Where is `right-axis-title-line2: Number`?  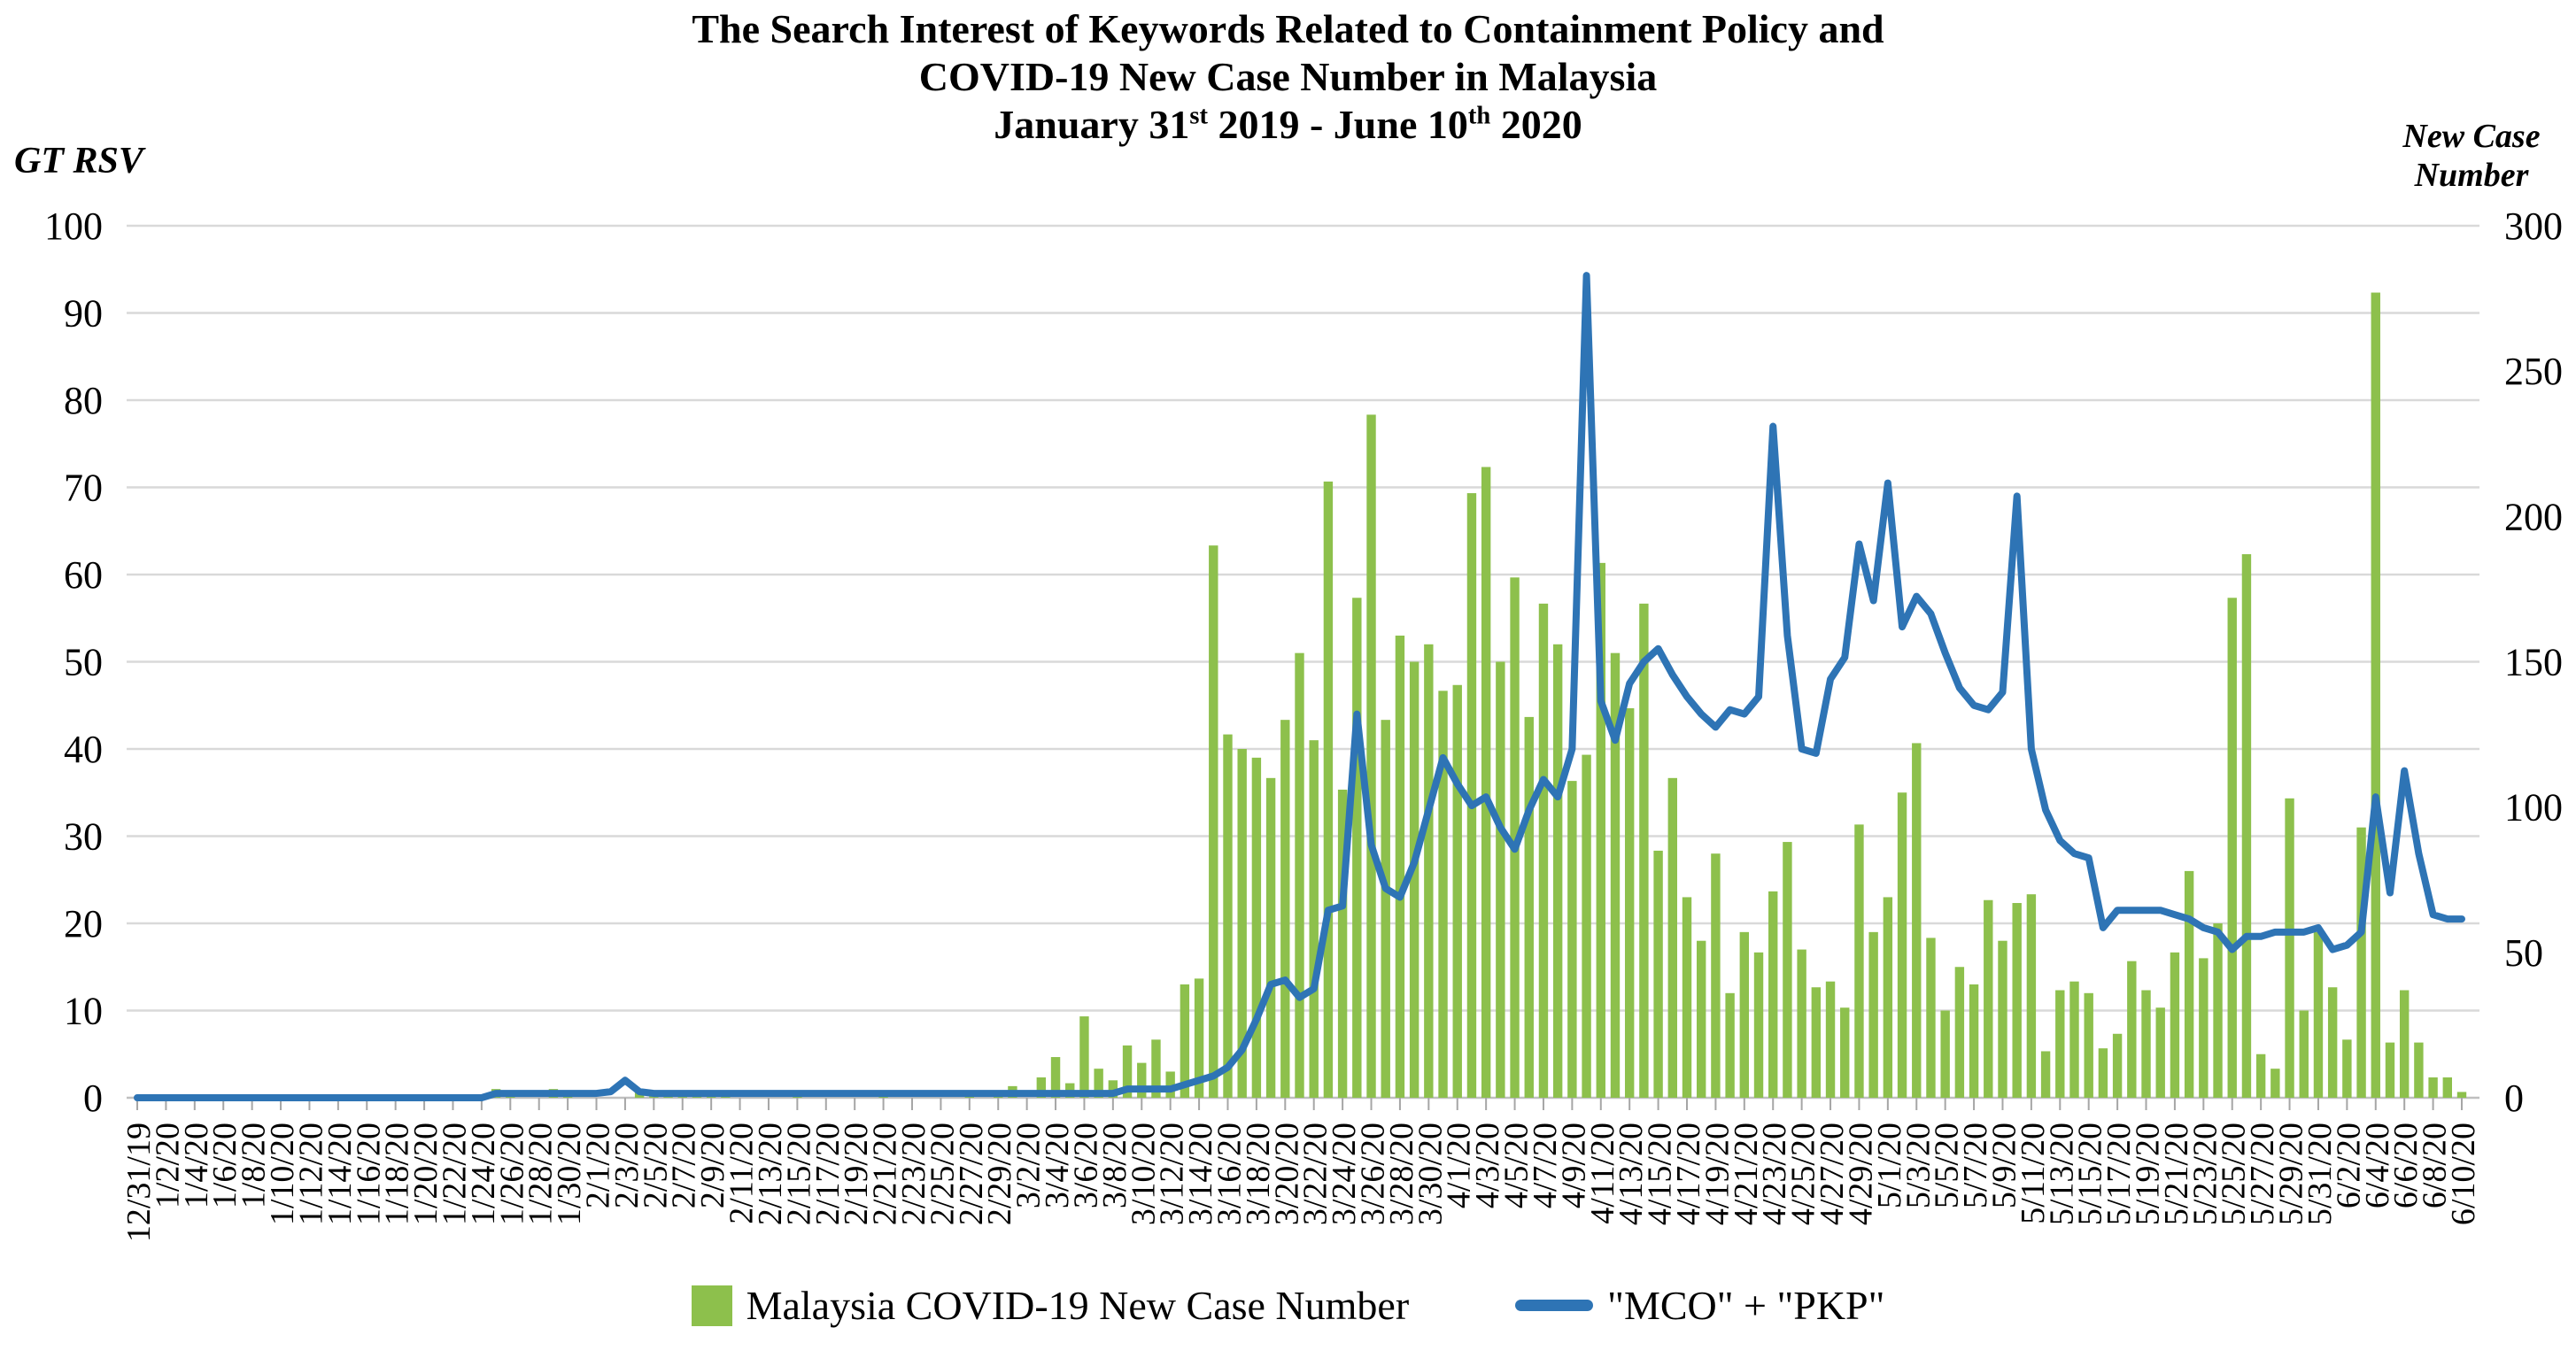 right-axis-title-line2: Number is located at coordinates (2471, 175).